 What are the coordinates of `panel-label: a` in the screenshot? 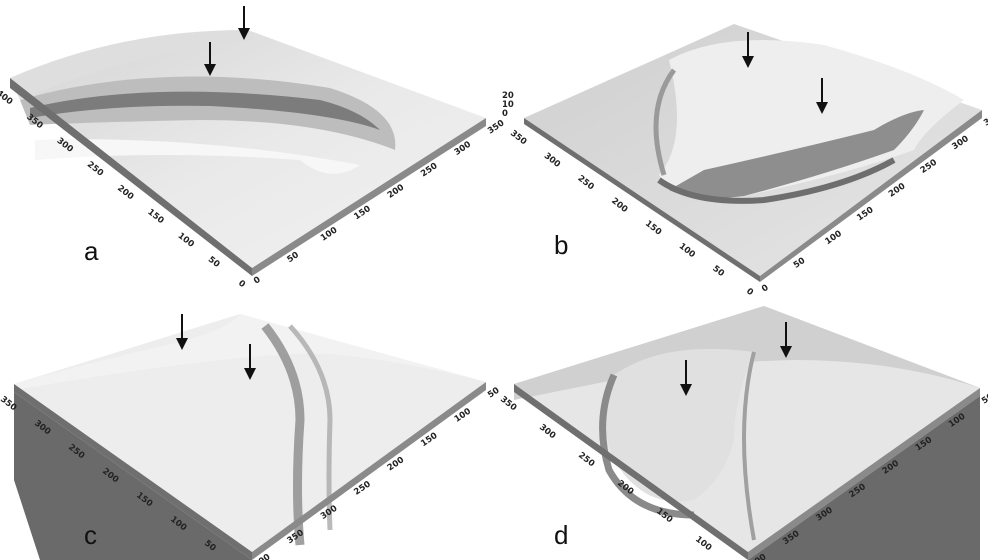 It's located at (91, 251).